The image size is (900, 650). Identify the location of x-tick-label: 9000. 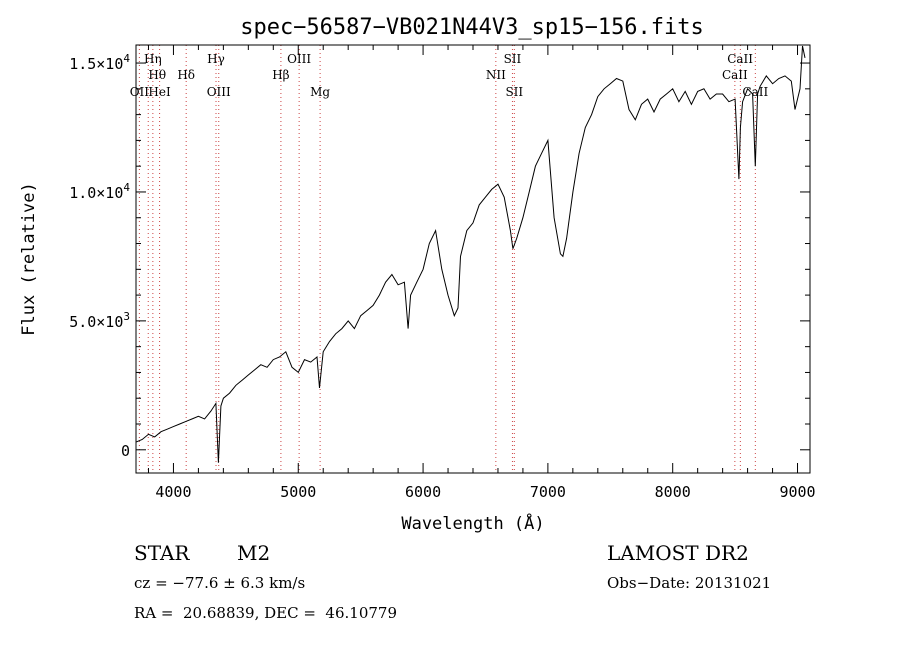
(797, 492).